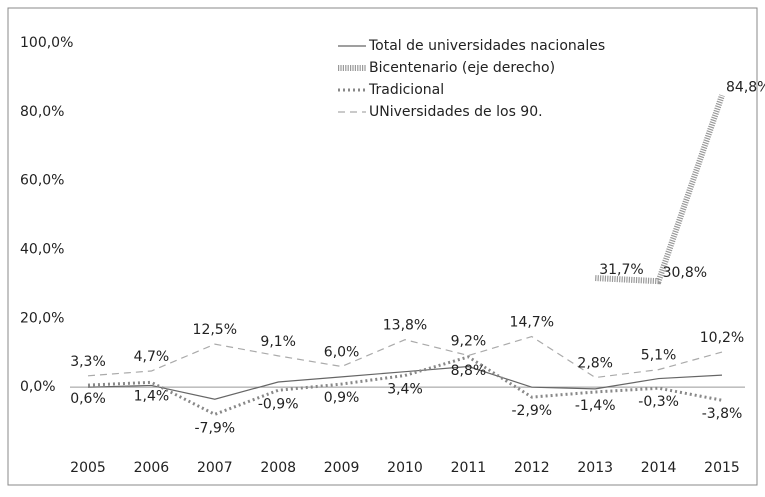 The height and width of the screenshot is (497, 765). What do you see at coordinates (278, 342) in the screenshot?
I see `data-label: 9,1%` at bounding box center [278, 342].